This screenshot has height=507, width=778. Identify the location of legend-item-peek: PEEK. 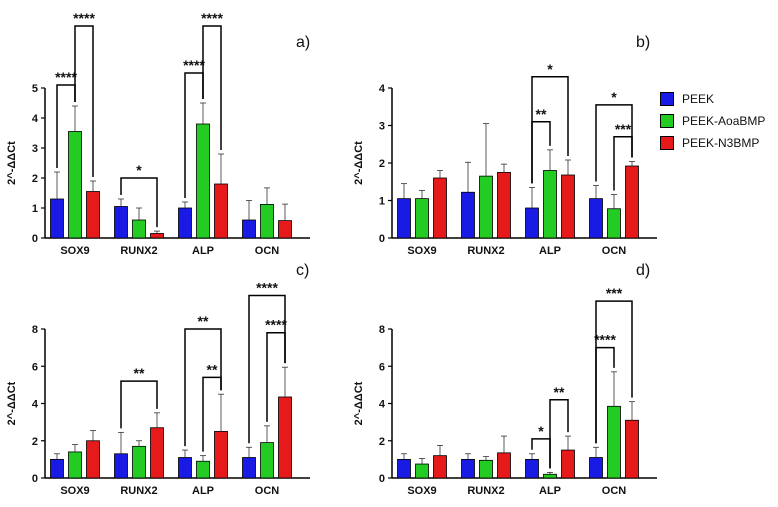
(712, 99).